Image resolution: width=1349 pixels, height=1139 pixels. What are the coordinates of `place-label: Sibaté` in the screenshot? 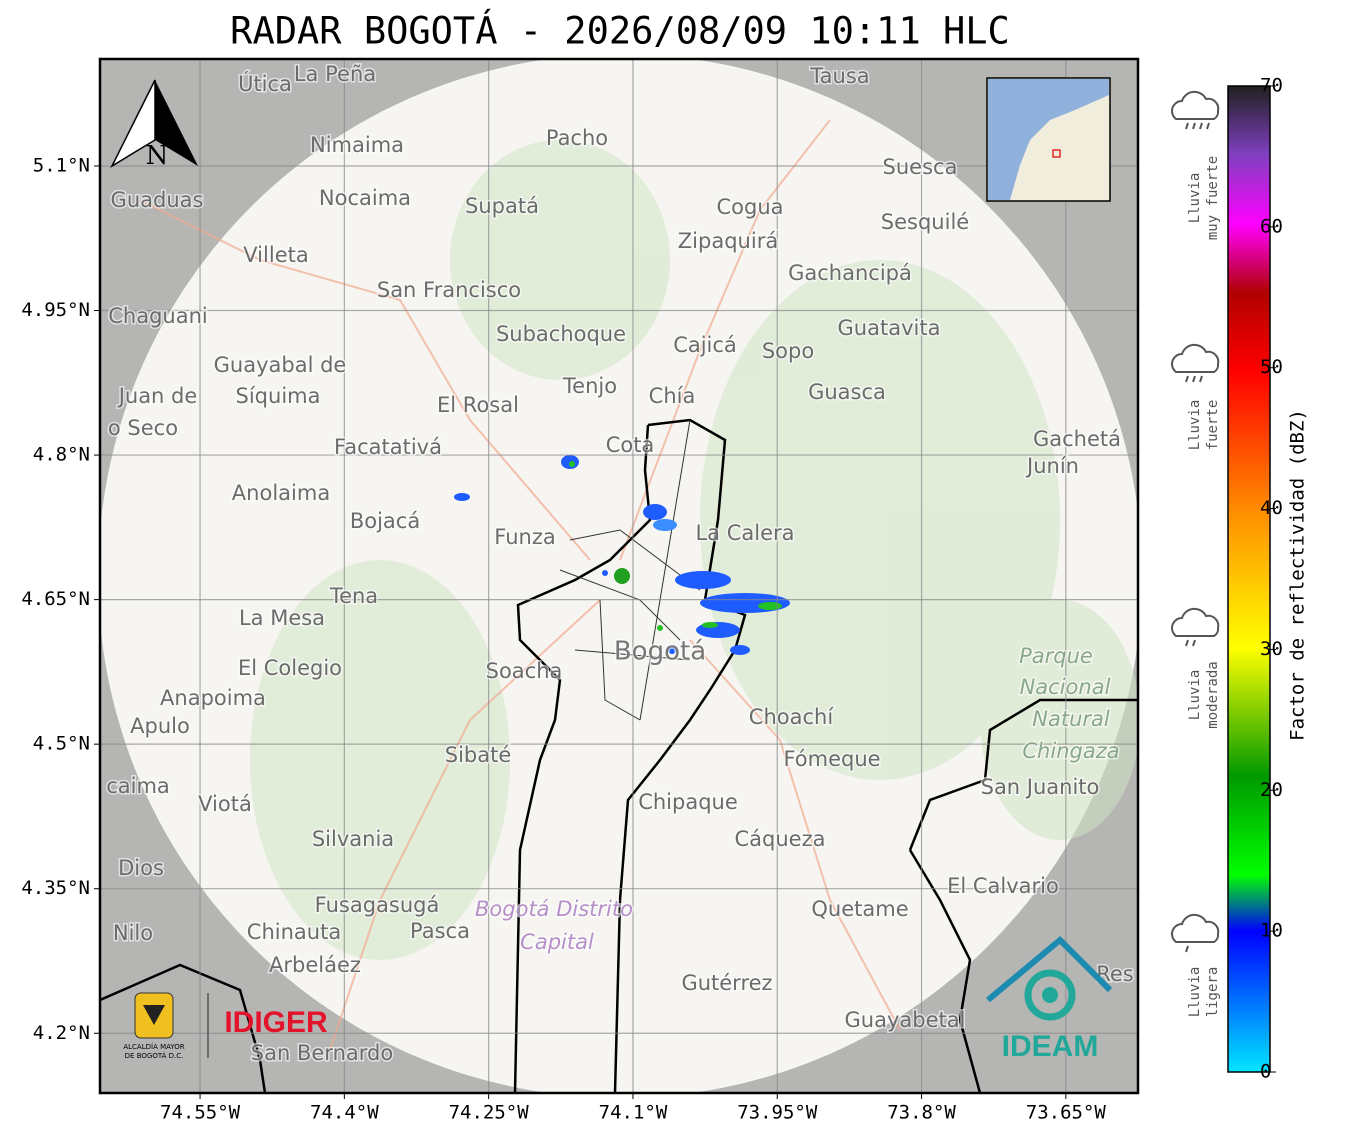 It's located at (478, 755).